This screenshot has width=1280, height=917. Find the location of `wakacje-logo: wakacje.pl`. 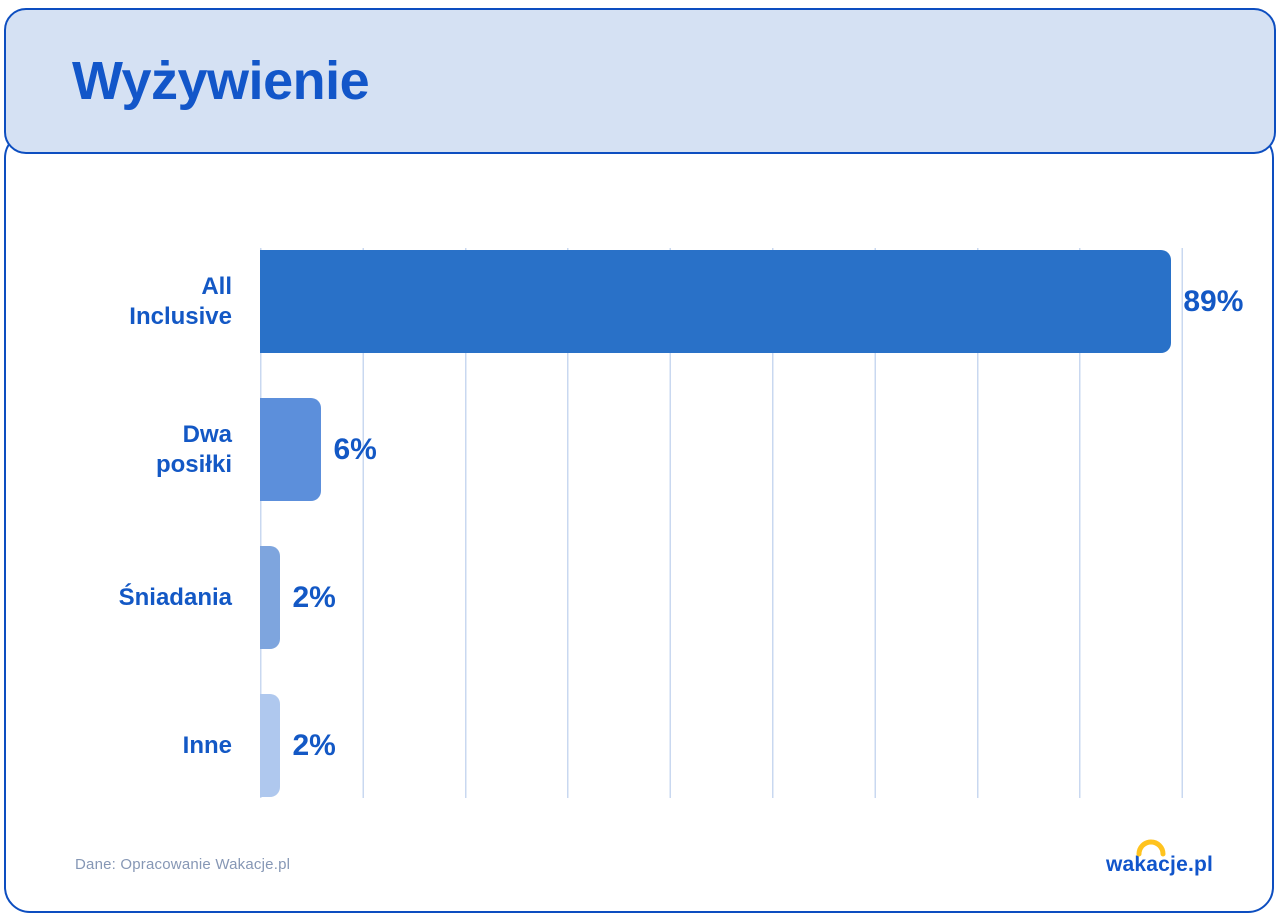

wakacje-logo: wakacje.pl is located at coordinates (1160, 858).